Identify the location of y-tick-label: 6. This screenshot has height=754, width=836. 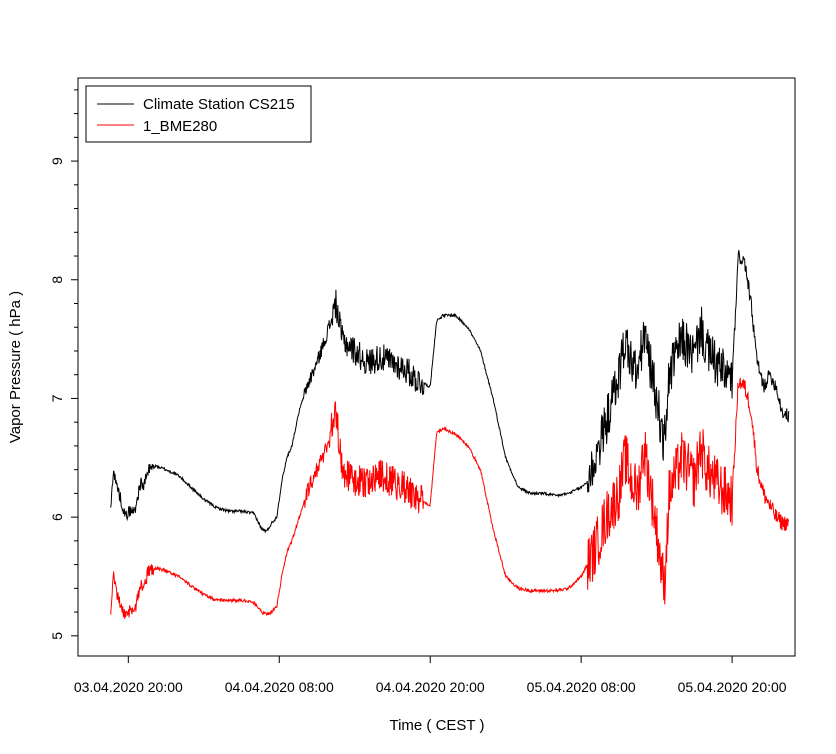
(57, 517).